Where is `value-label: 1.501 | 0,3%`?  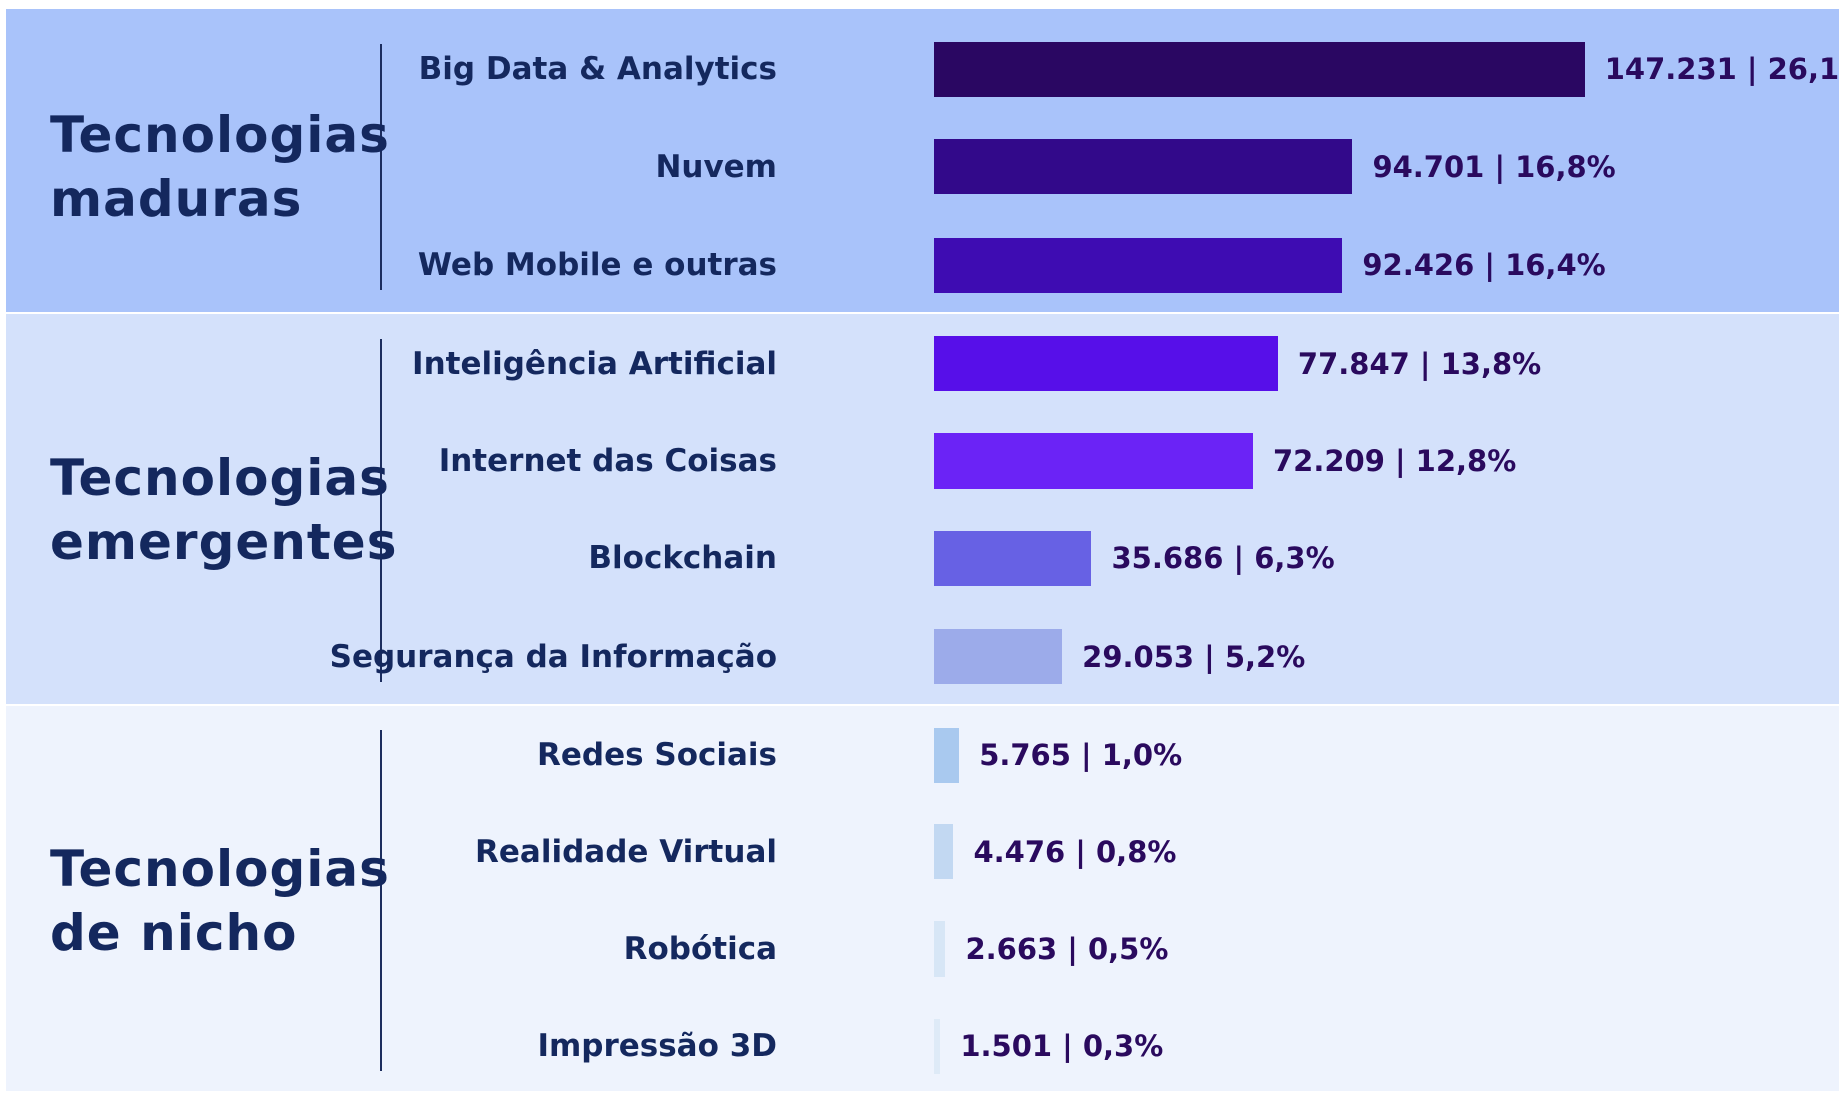
value-label: 1.501 | 0,3% is located at coordinates (1062, 1046).